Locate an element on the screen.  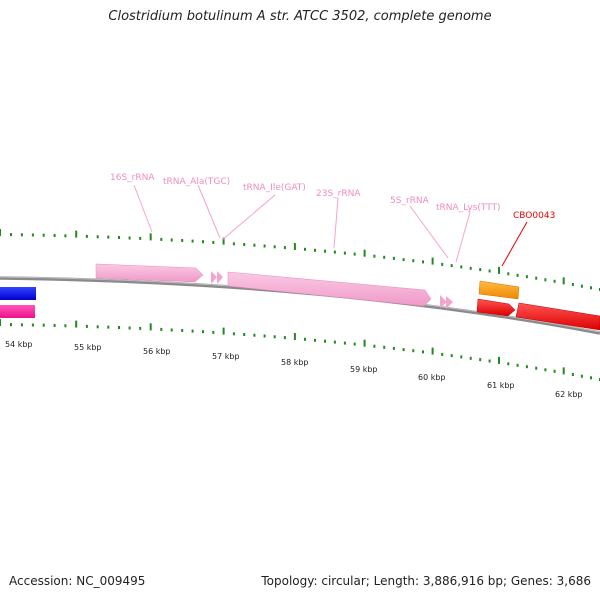
cds-features is located at coordinates (300, 305).